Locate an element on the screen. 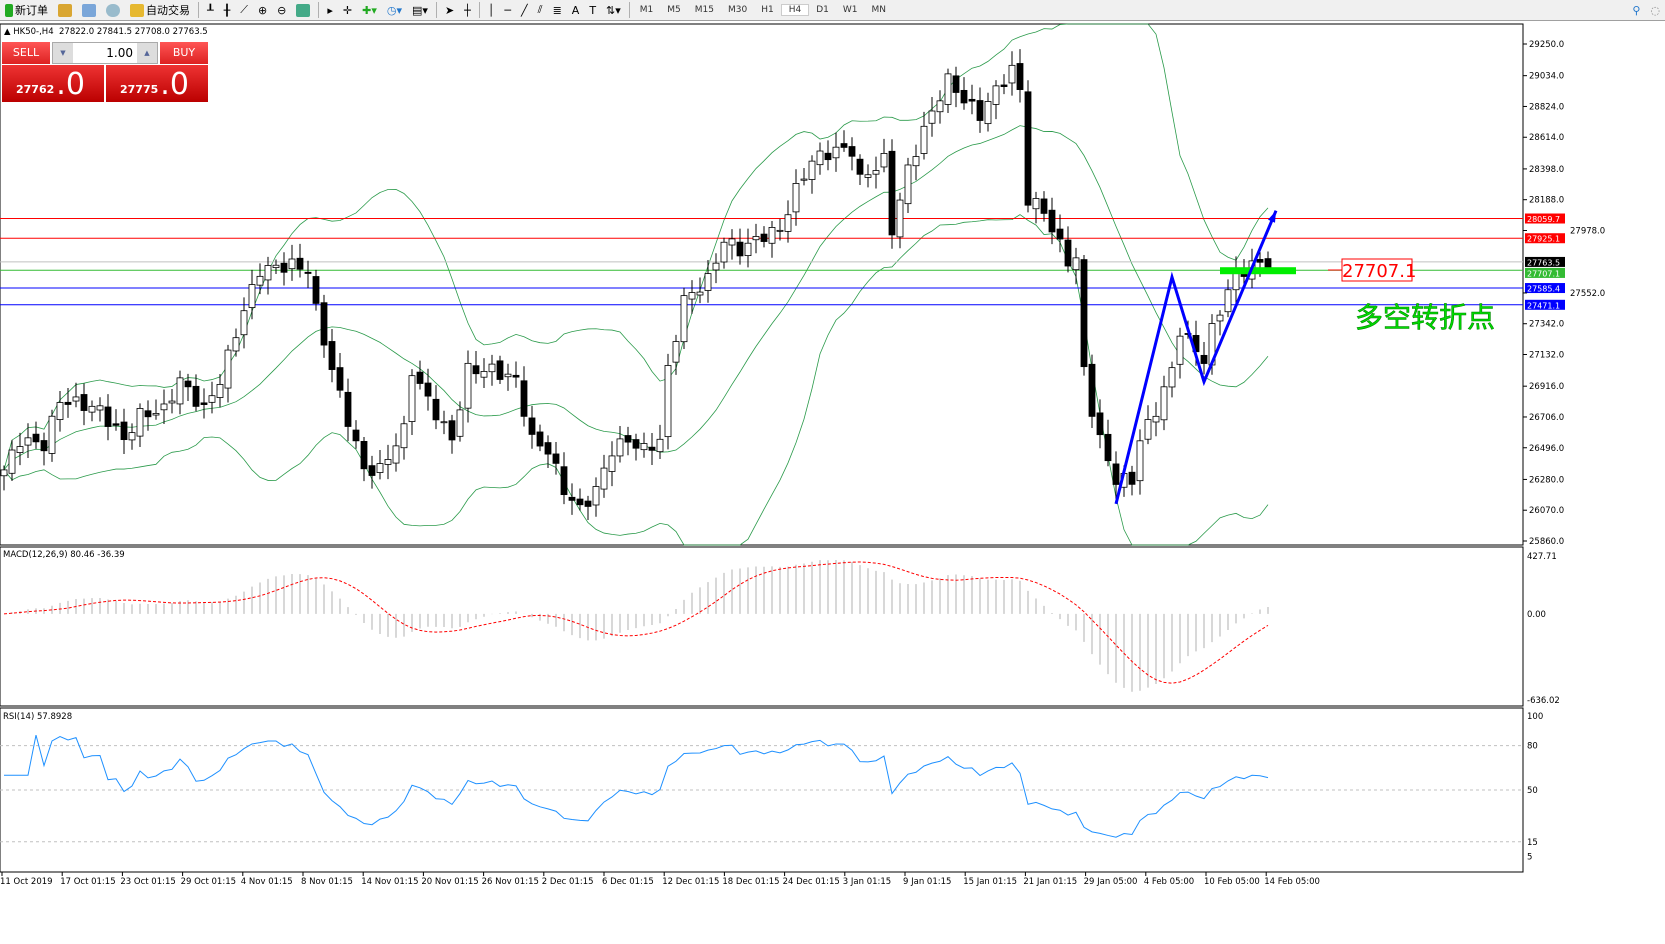 This screenshot has width=1665, height=944. market-watch-button is located at coordinates (89, 10).